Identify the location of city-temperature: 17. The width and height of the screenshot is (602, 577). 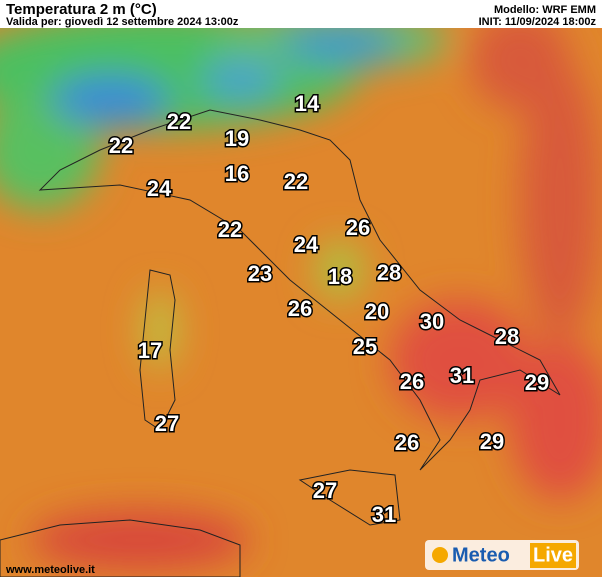
(150, 350).